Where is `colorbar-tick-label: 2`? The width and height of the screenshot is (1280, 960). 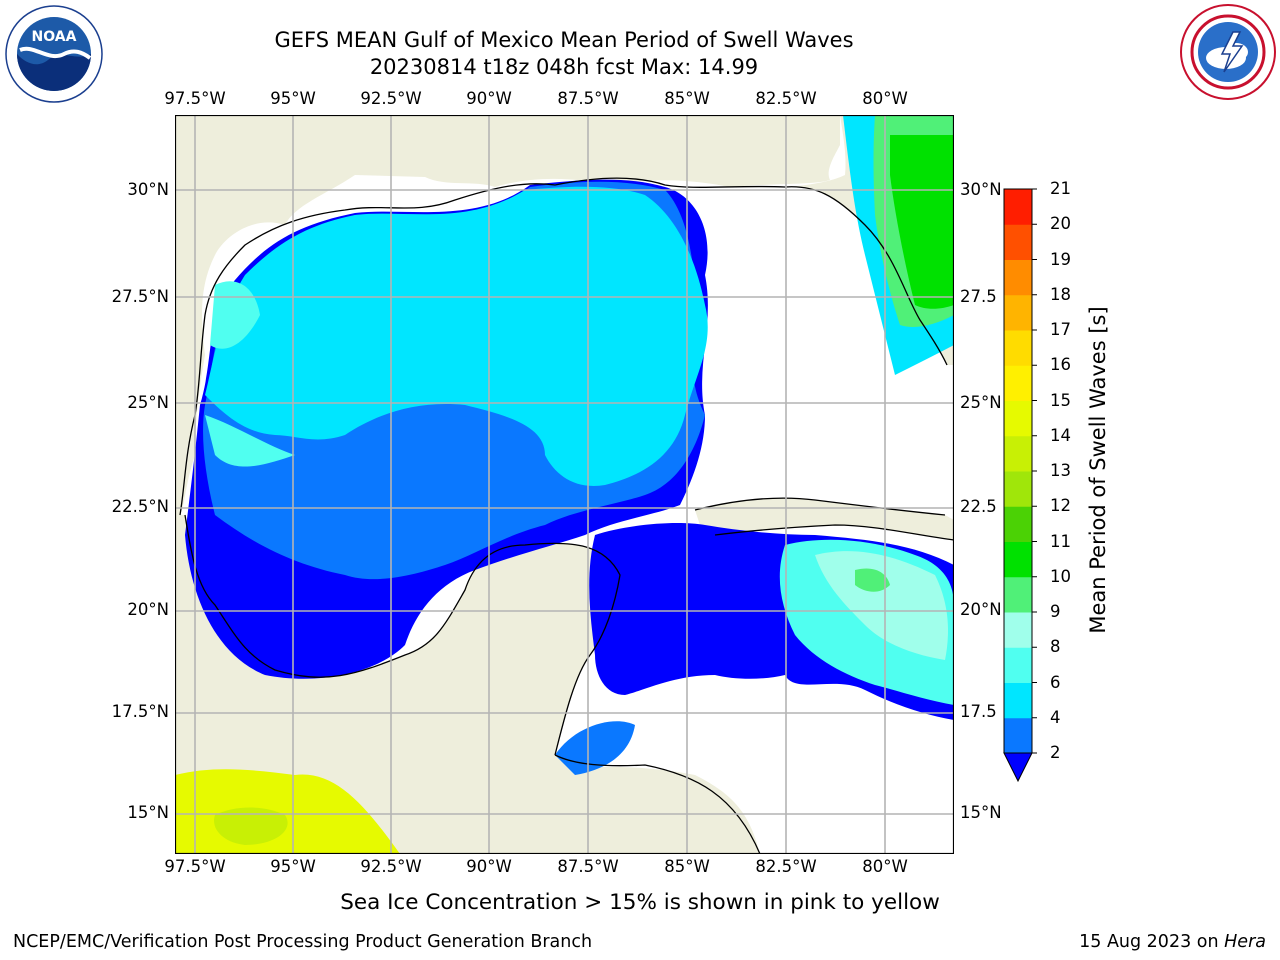 colorbar-tick-label: 2 is located at coordinates (1055, 752).